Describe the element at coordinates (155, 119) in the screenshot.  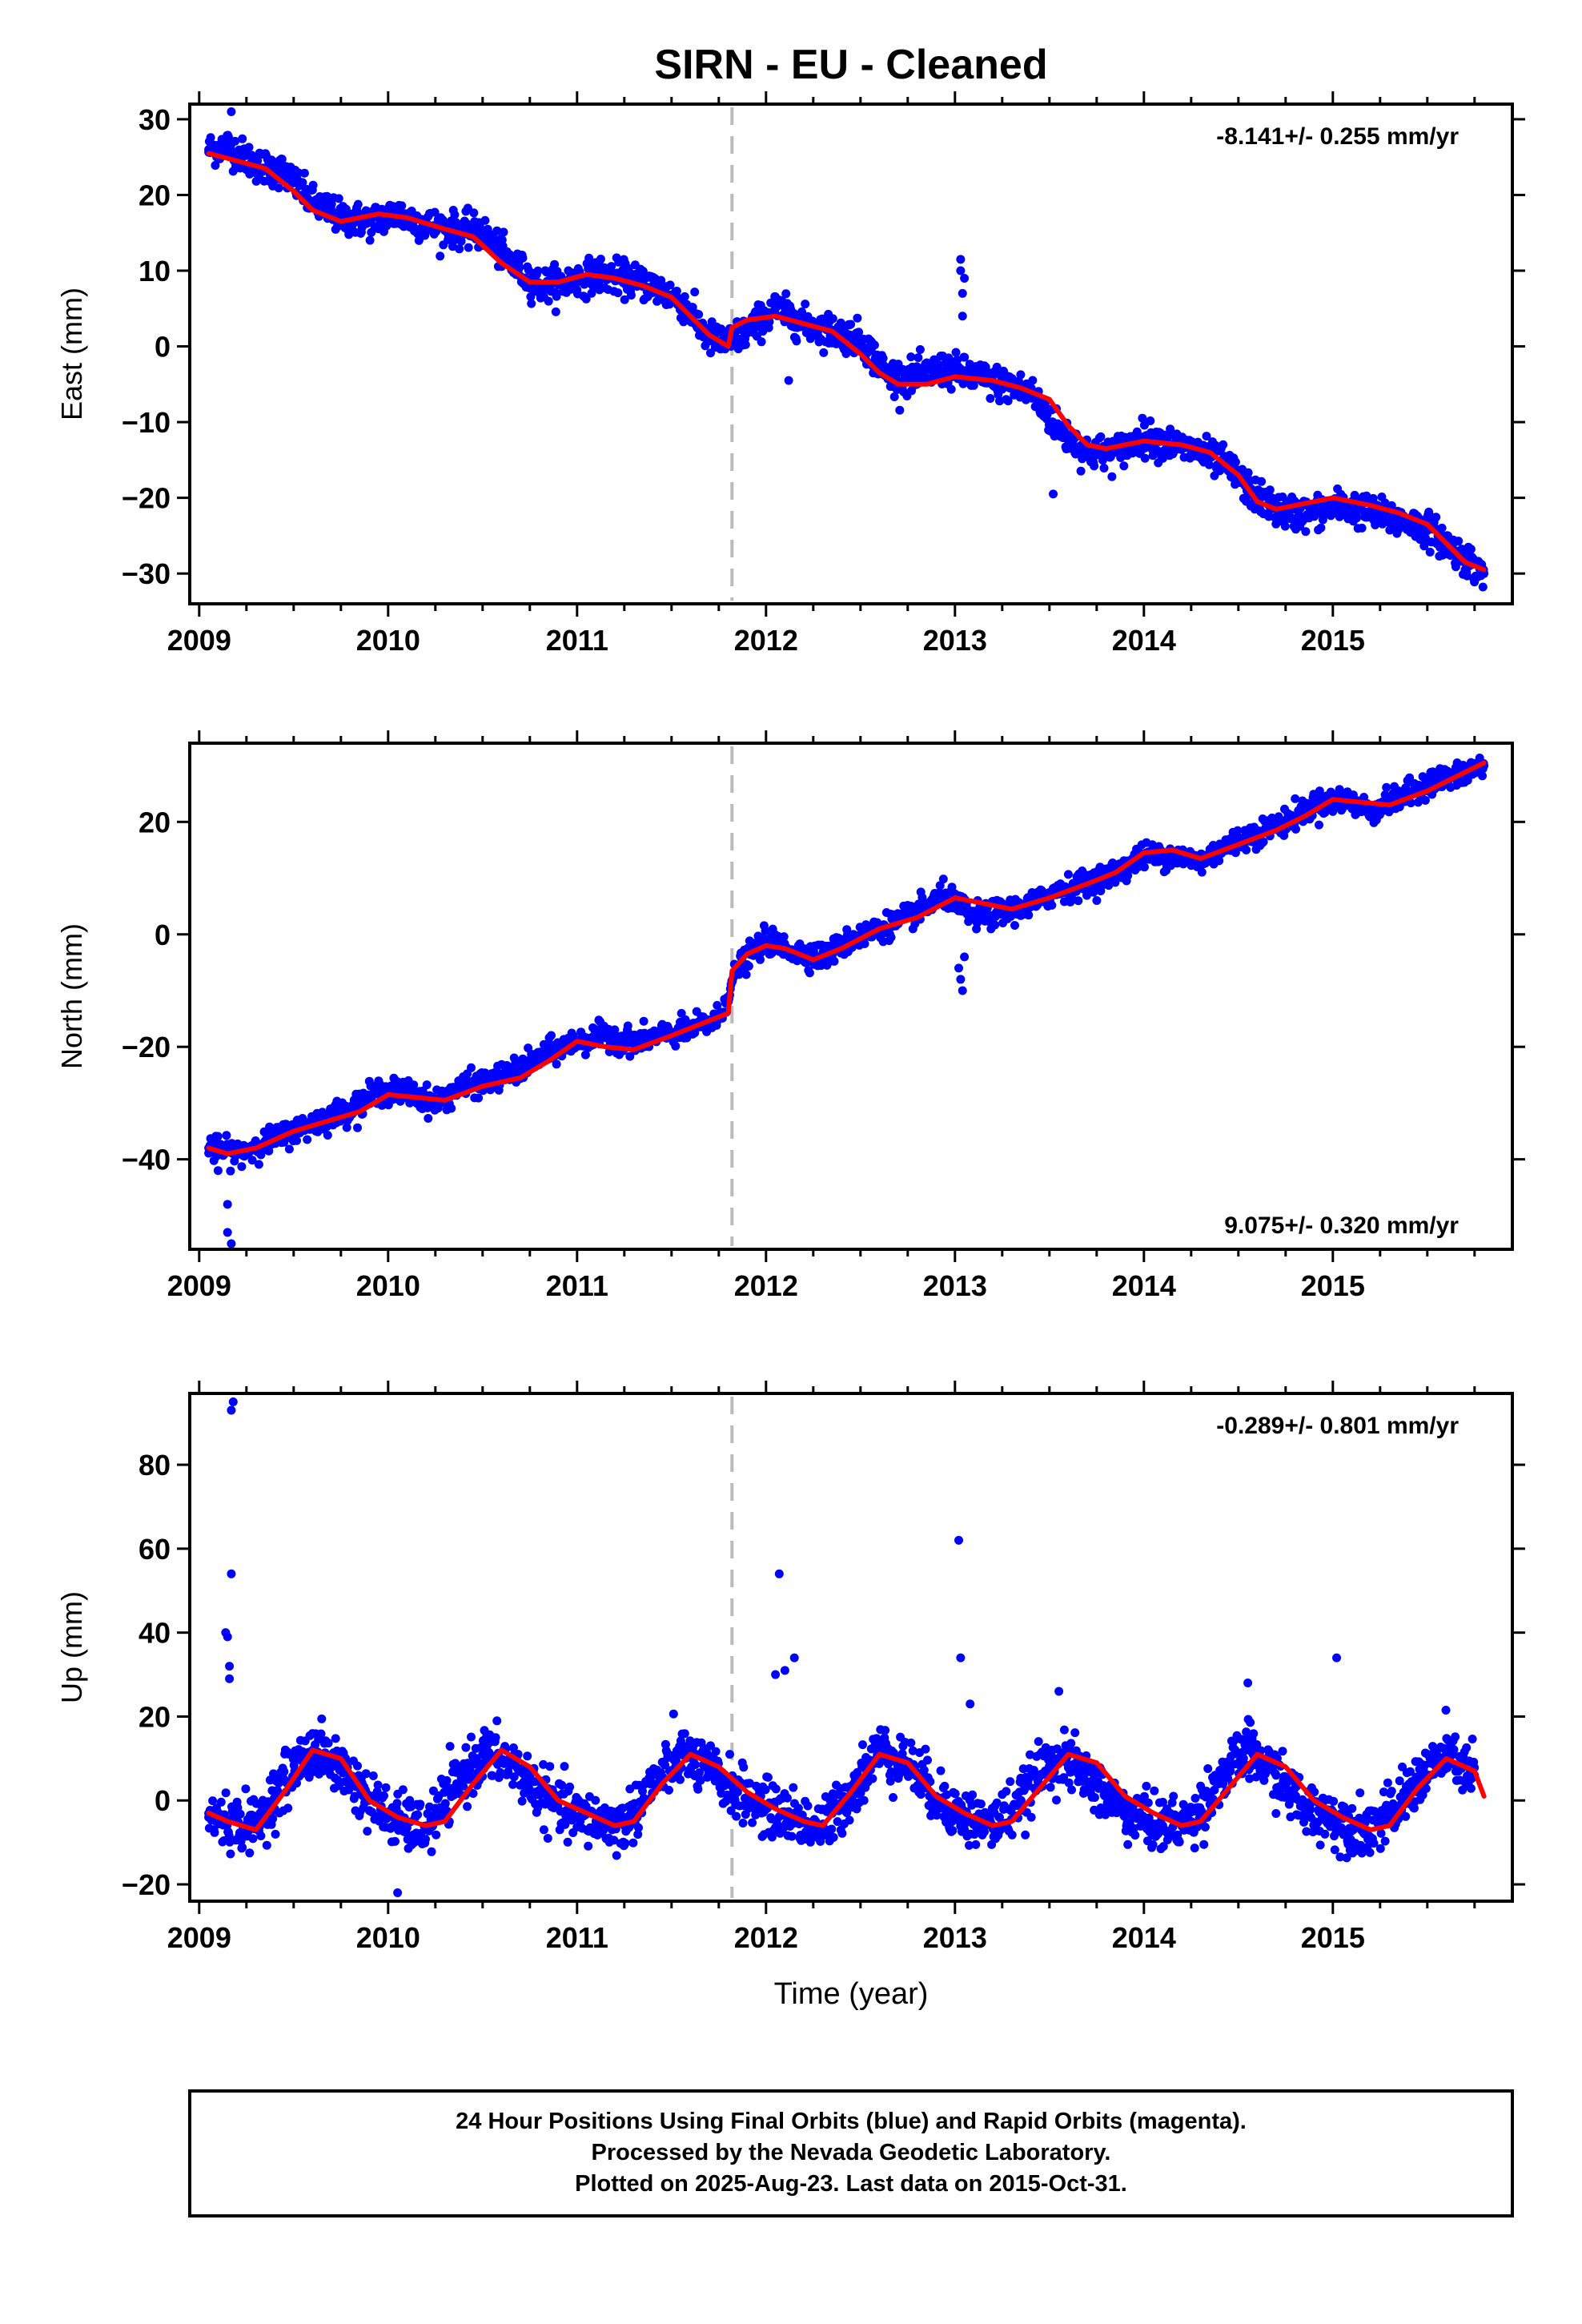
I see `y-tick-label: 30` at that location.